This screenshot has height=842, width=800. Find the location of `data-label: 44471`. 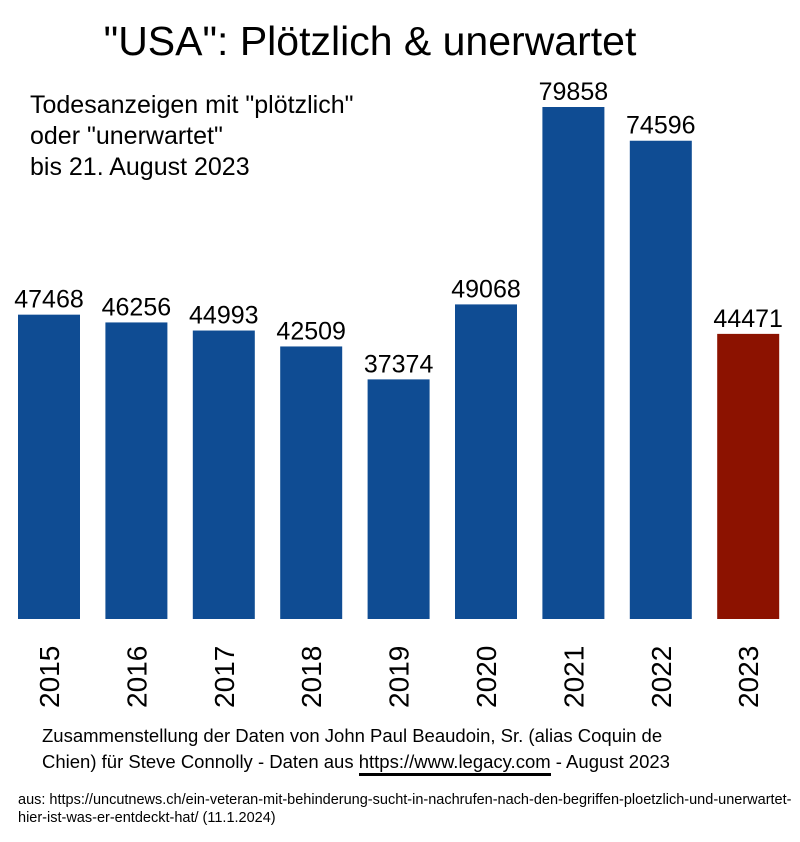

data-label: 44471 is located at coordinates (748, 319).